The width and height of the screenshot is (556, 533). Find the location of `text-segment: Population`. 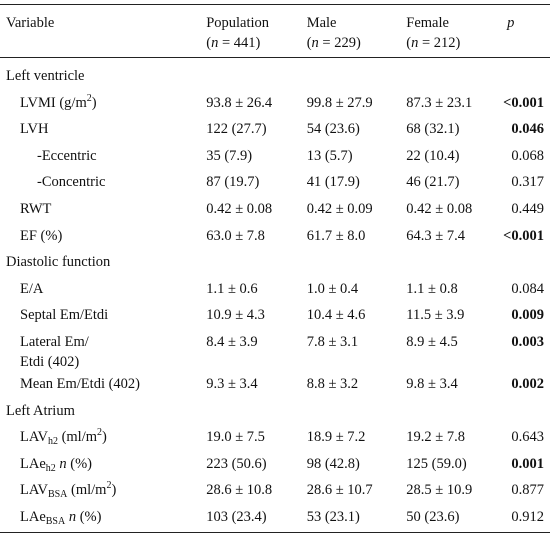

text-segment: Population is located at coordinates (238, 23).